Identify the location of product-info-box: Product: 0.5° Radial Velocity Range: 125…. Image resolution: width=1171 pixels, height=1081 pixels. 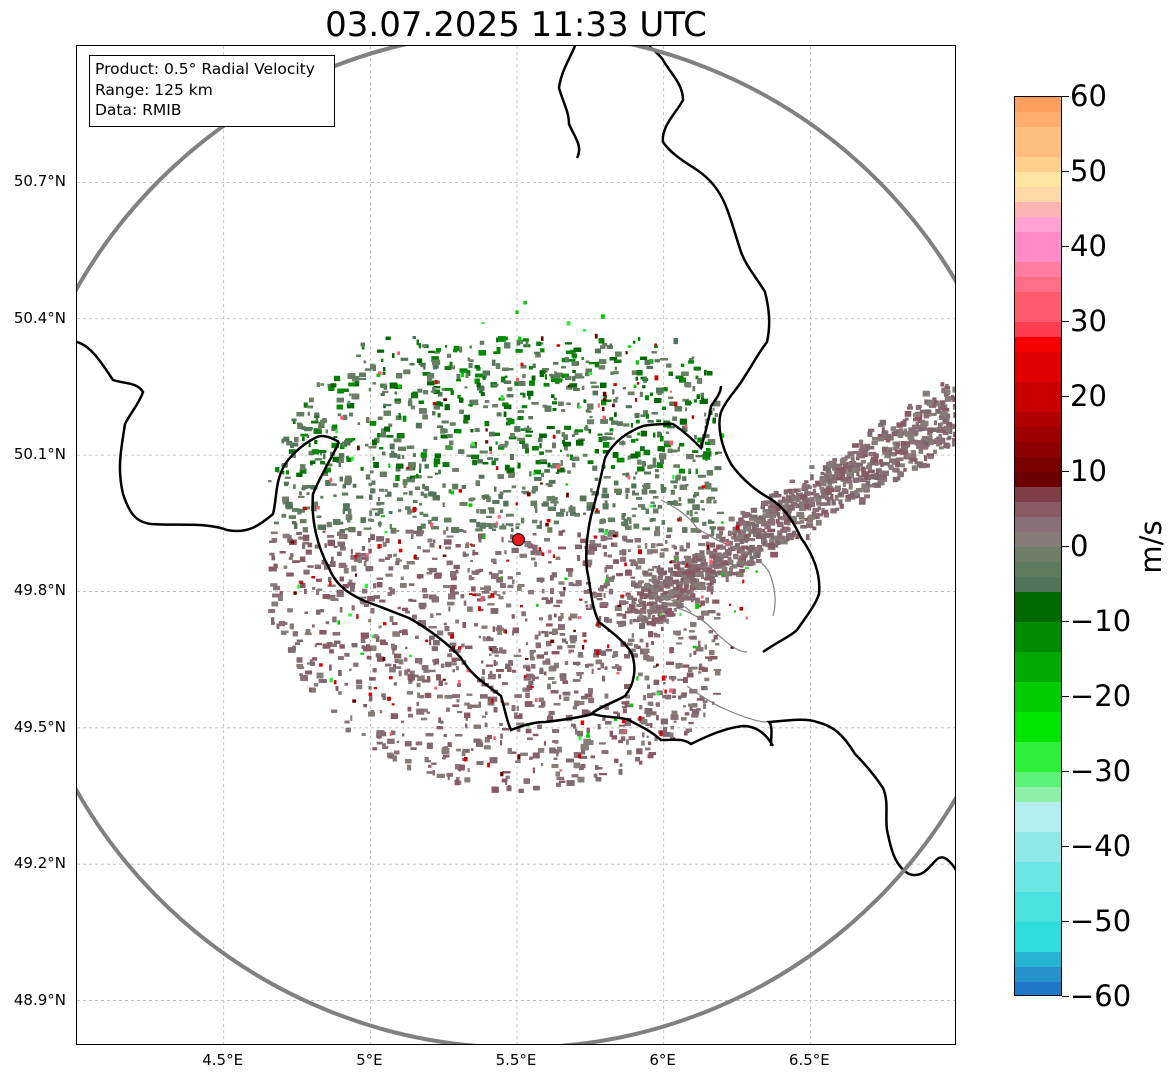
(212, 91).